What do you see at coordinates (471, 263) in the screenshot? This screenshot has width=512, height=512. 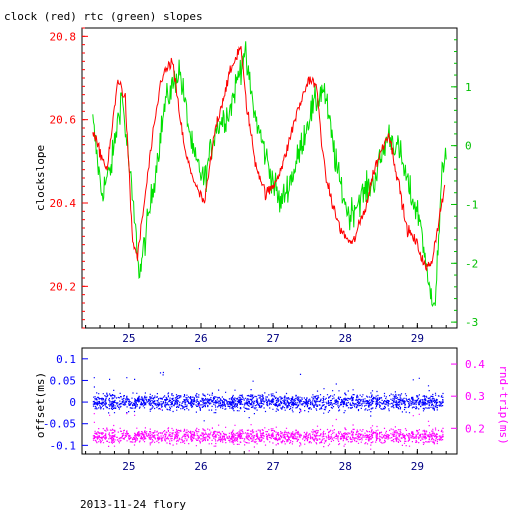 I see `y2-tick-label: -2` at bounding box center [471, 263].